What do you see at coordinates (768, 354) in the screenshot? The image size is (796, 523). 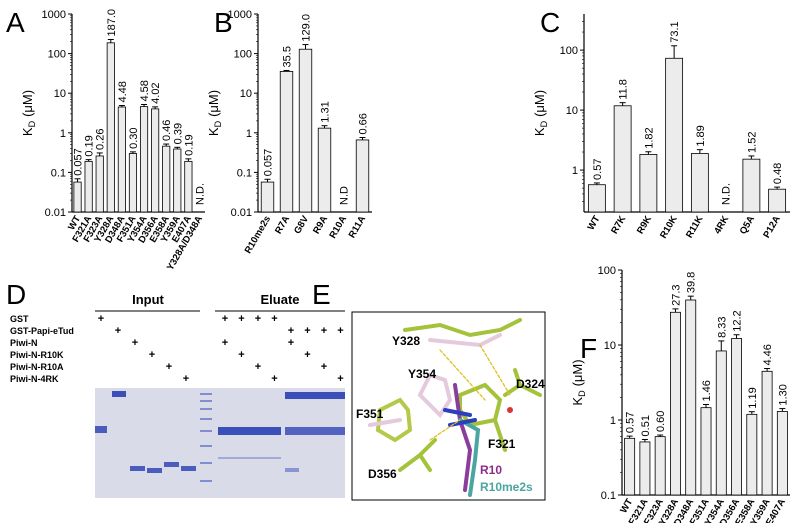 I see `value-label: 4.46` at bounding box center [768, 354].